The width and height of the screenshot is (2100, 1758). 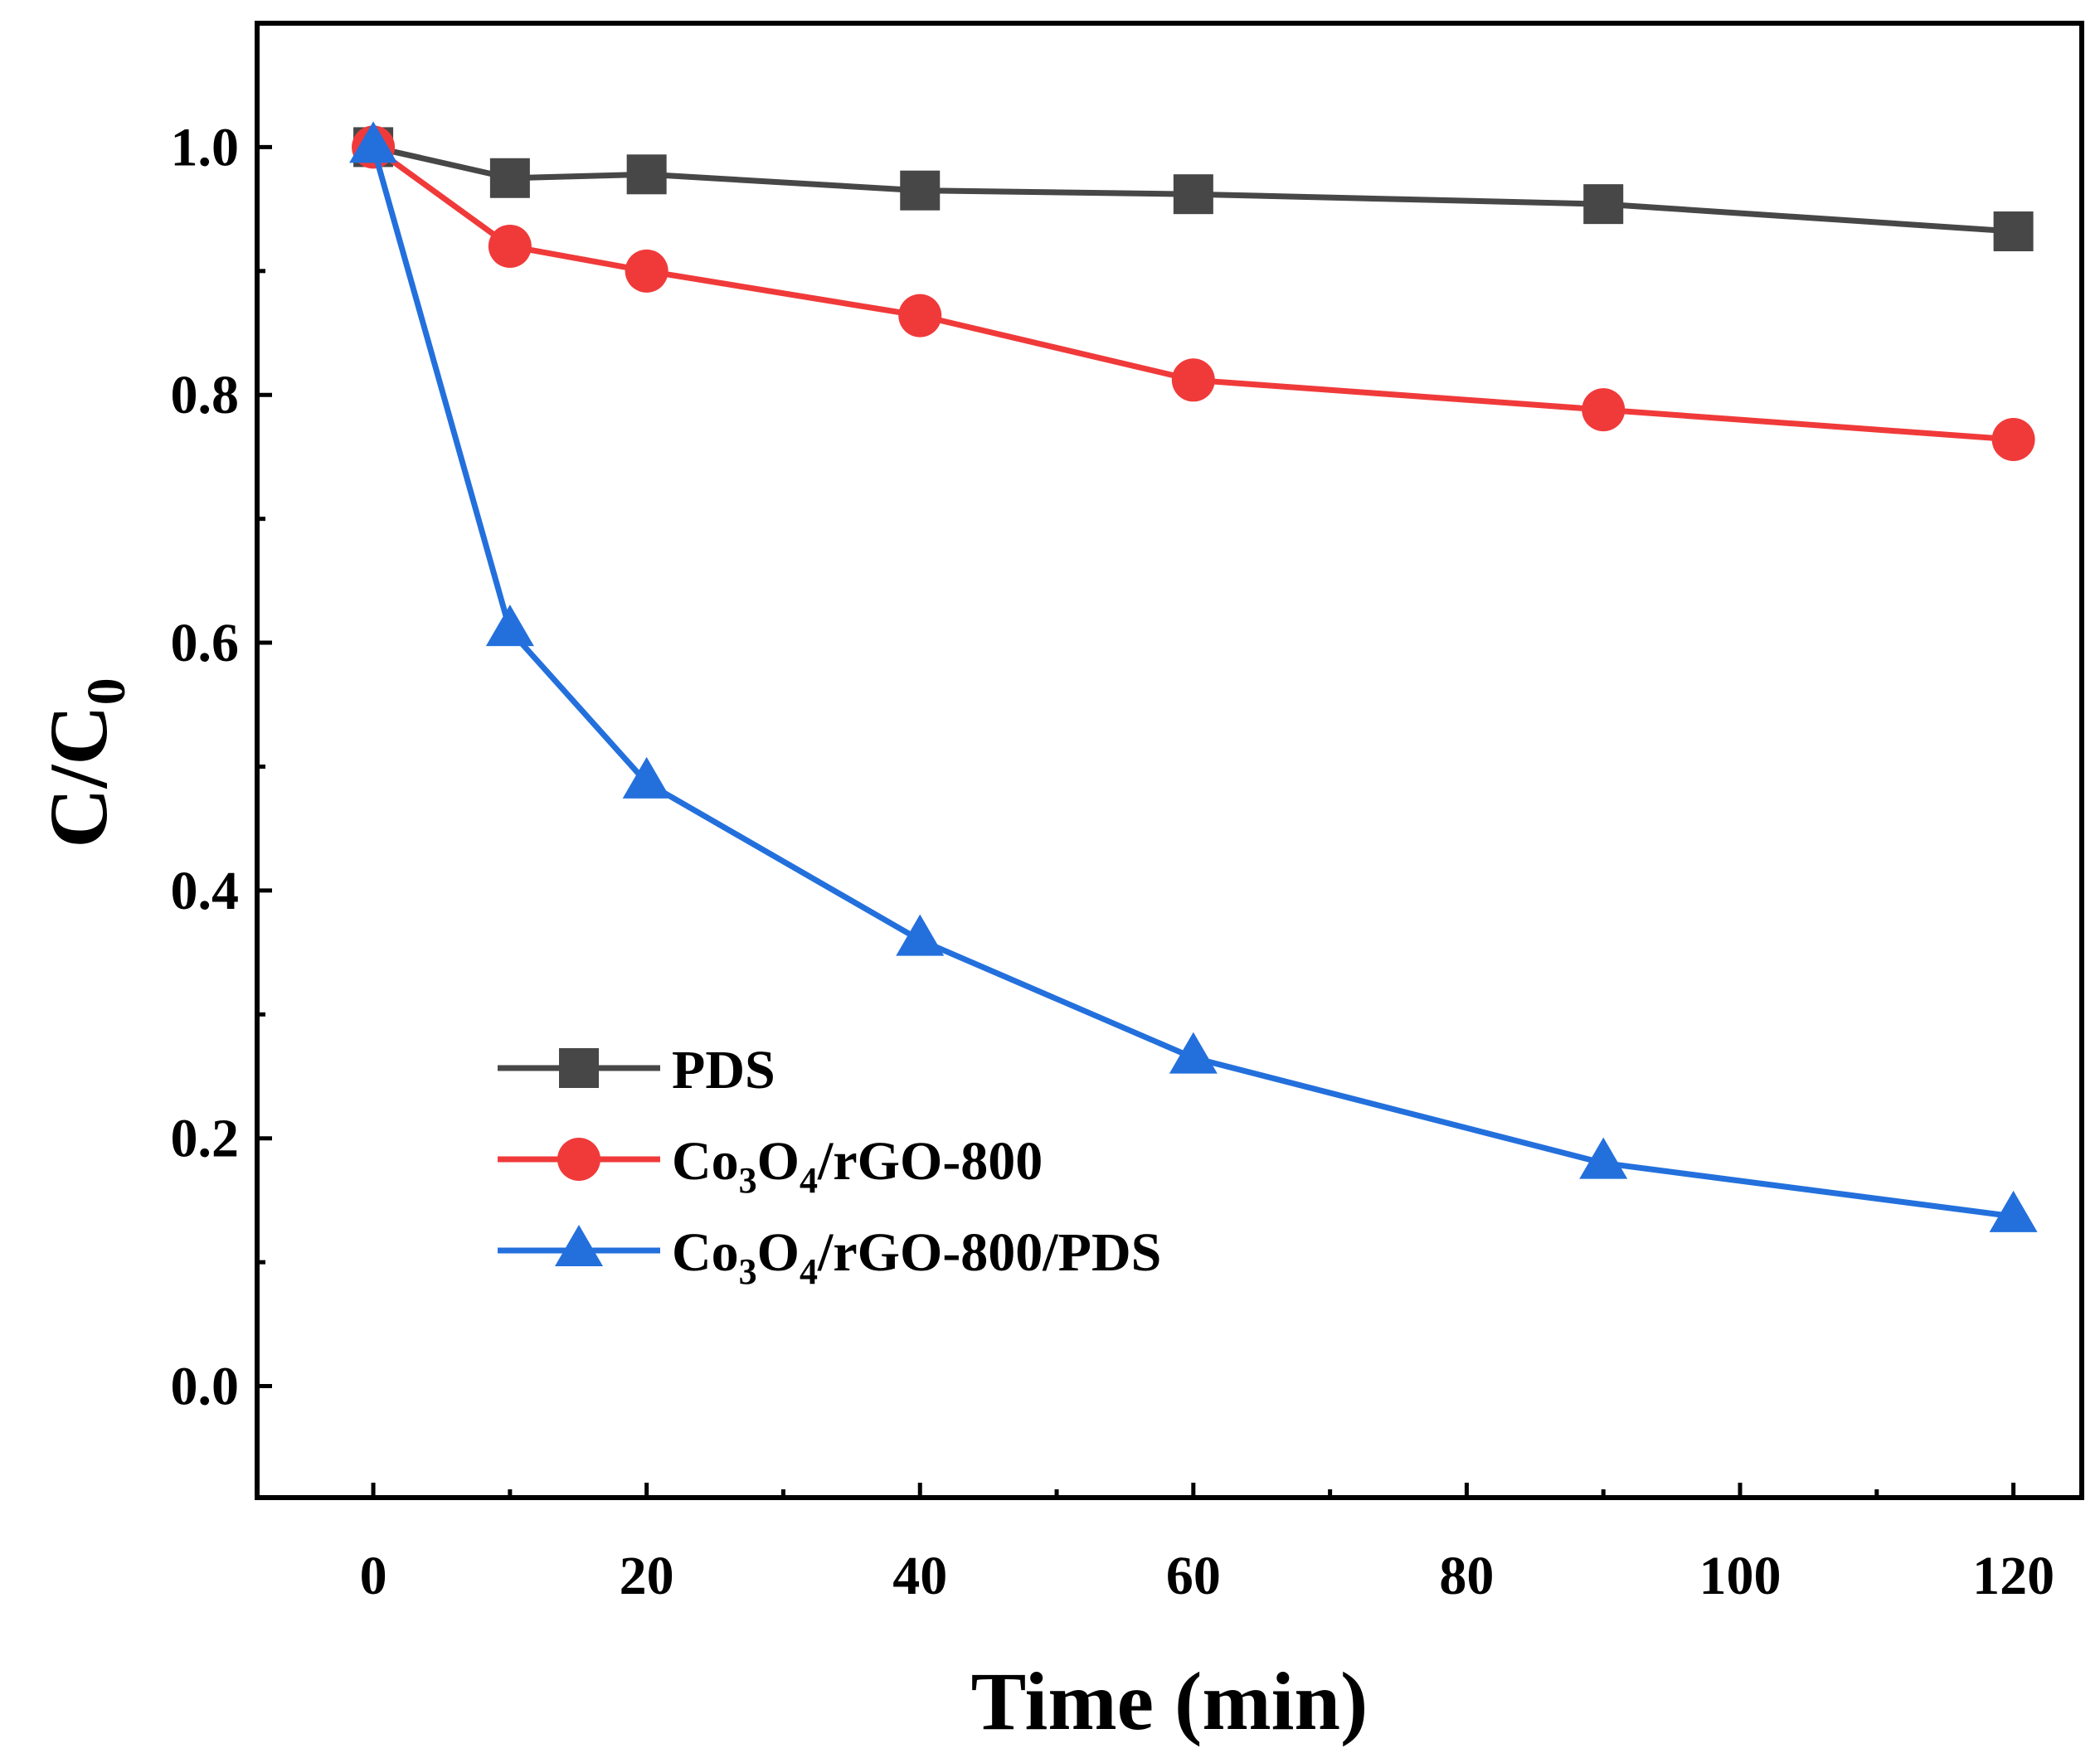 What do you see at coordinates (1193, 1576) in the screenshot?
I see `x-tick-label: 60` at bounding box center [1193, 1576].